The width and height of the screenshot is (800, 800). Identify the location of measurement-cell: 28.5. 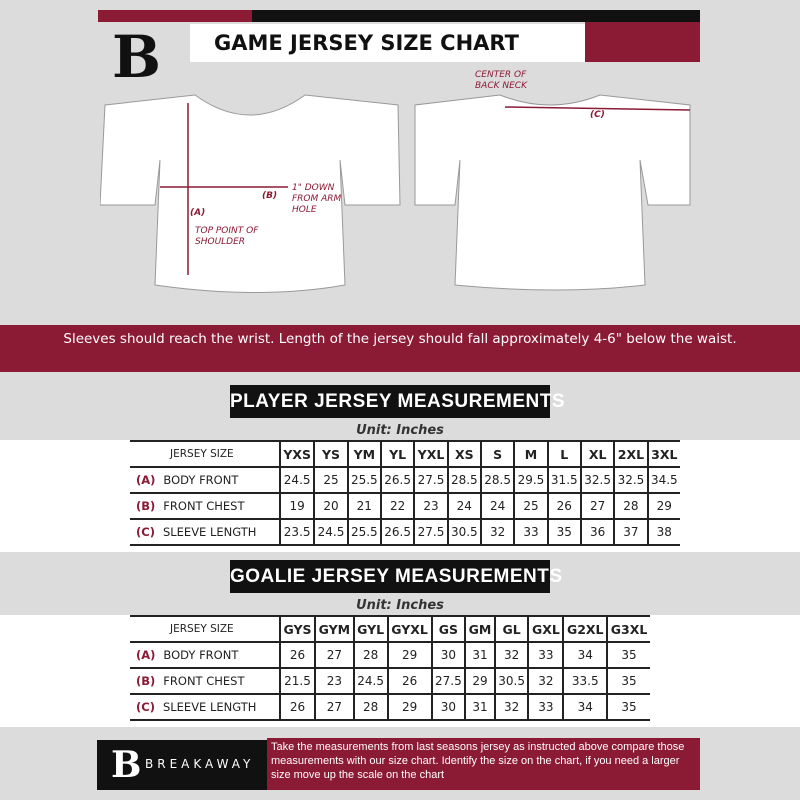
(463, 480).